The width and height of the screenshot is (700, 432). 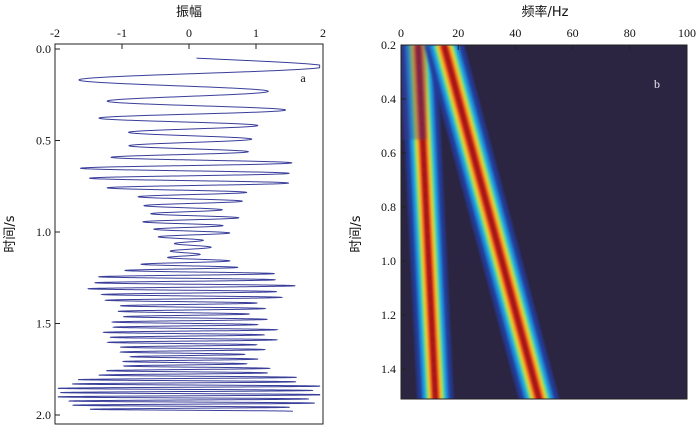 I want to click on panel-a-ytick-label: 0.5, so click(x=43, y=141).